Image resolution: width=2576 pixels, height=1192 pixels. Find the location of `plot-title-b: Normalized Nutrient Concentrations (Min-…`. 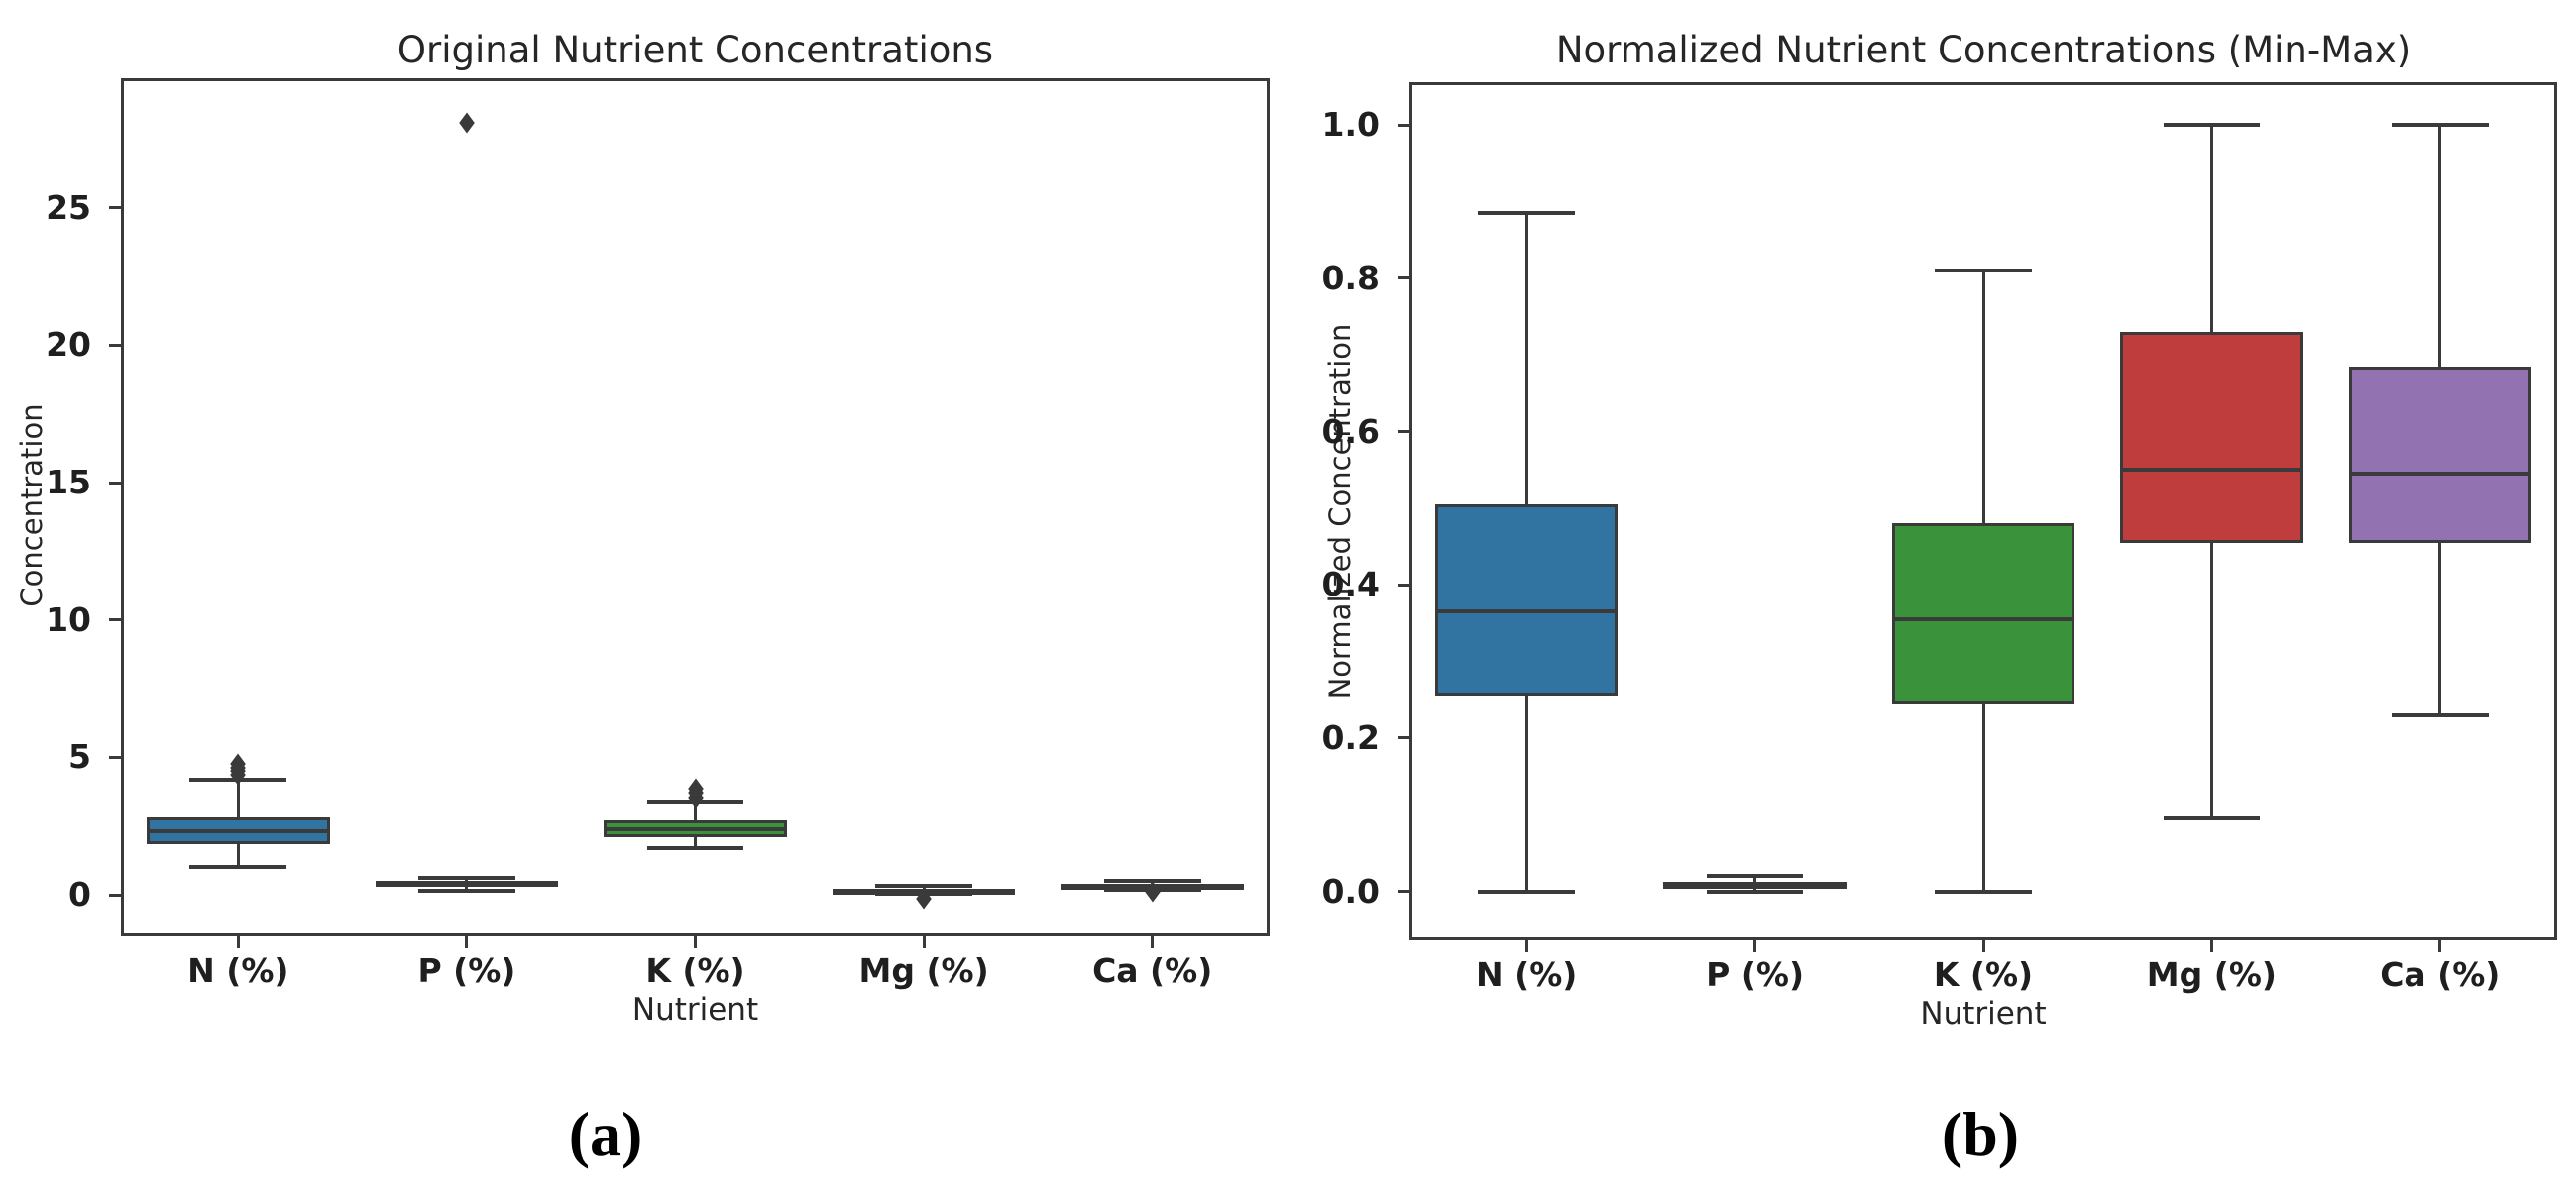

plot-title-b: Normalized Nutrient Concentrations (Min-… is located at coordinates (1983, 50).